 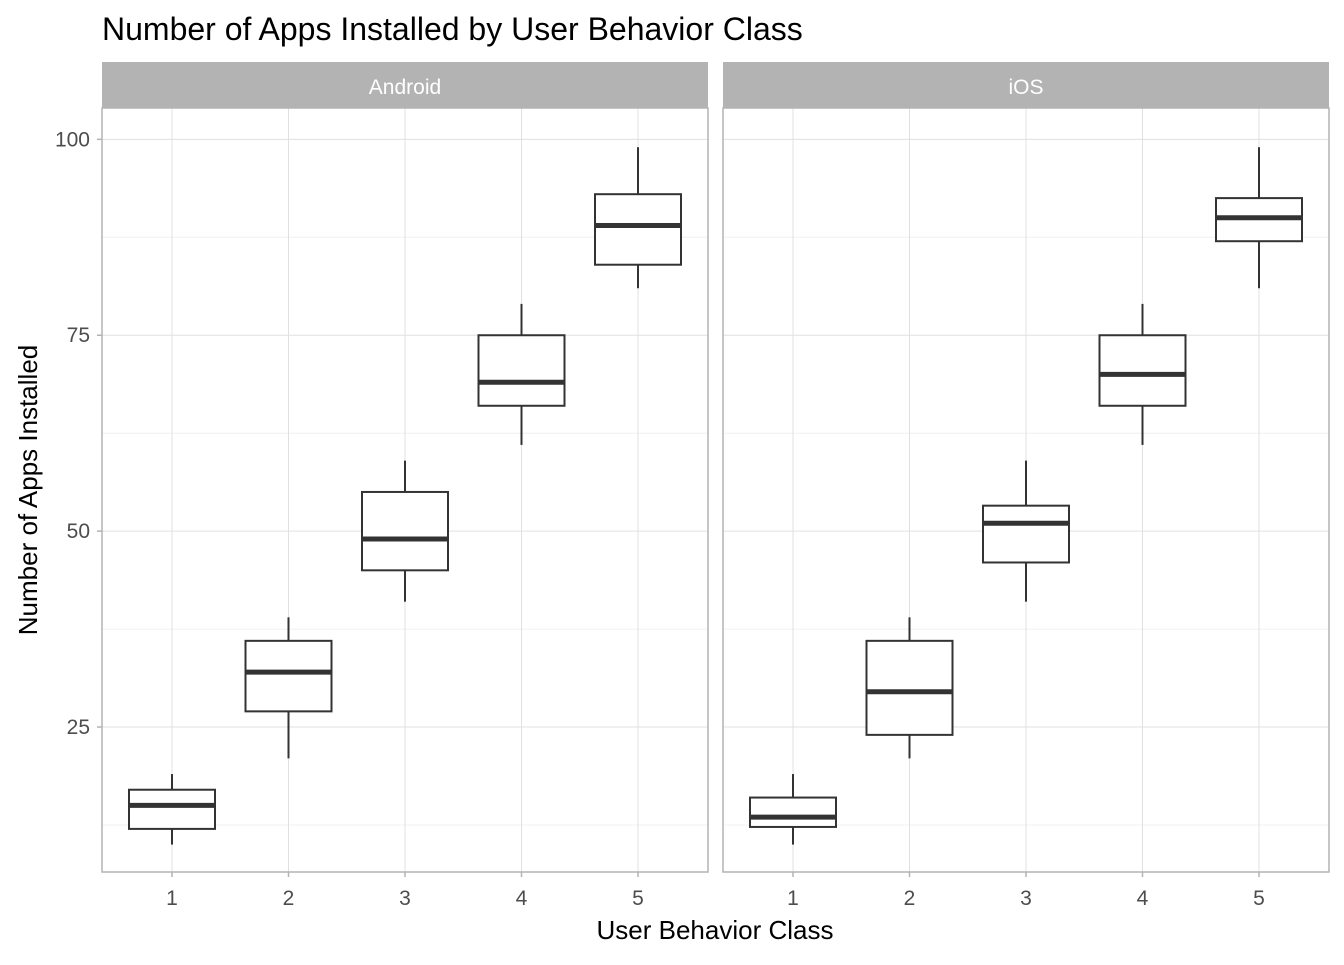 What do you see at coordinates (1025, 87) in the screenshot?
I see `facet-strip-label: iOS` at bounding box center [1025, 87].